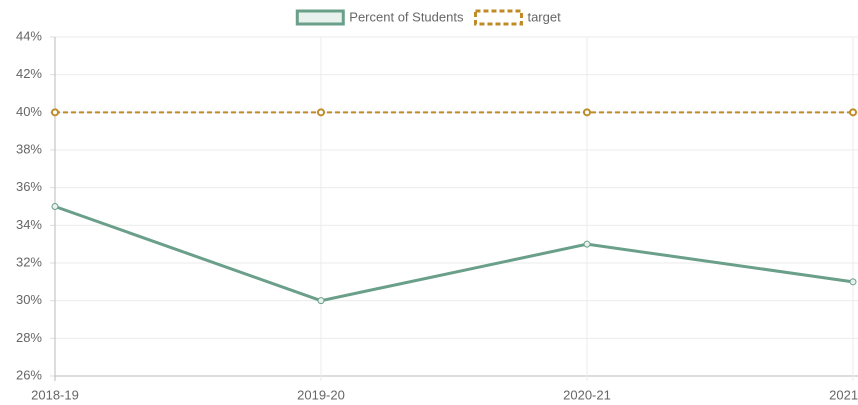 This screenshot has height=405, width=858. Describe the element at coordinates (29, 111) in the screenshot. I see `y-tick-label: 40%` at that location.